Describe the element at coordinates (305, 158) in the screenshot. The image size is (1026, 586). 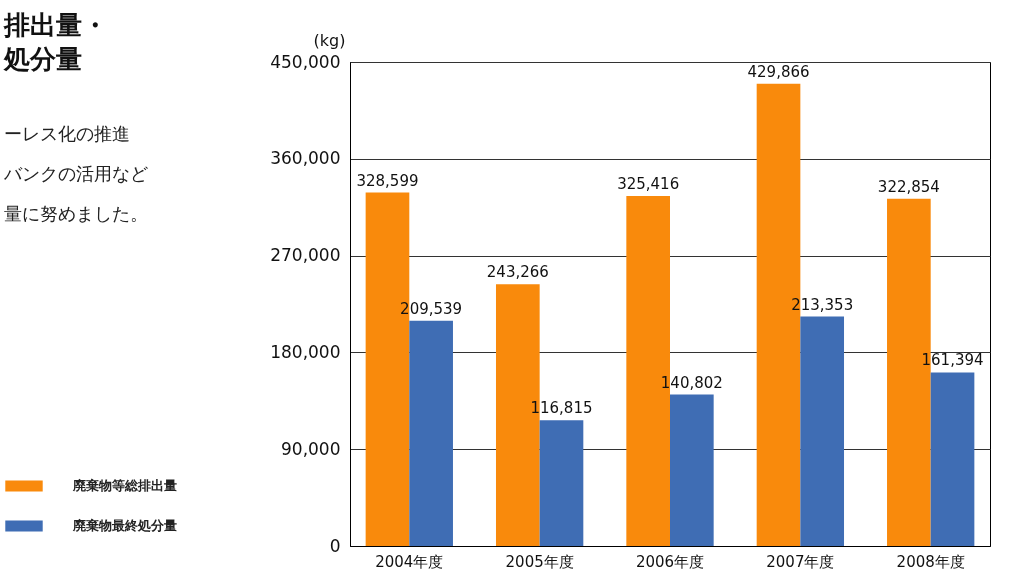
I see `y-tick-label: 360,000` at that location.